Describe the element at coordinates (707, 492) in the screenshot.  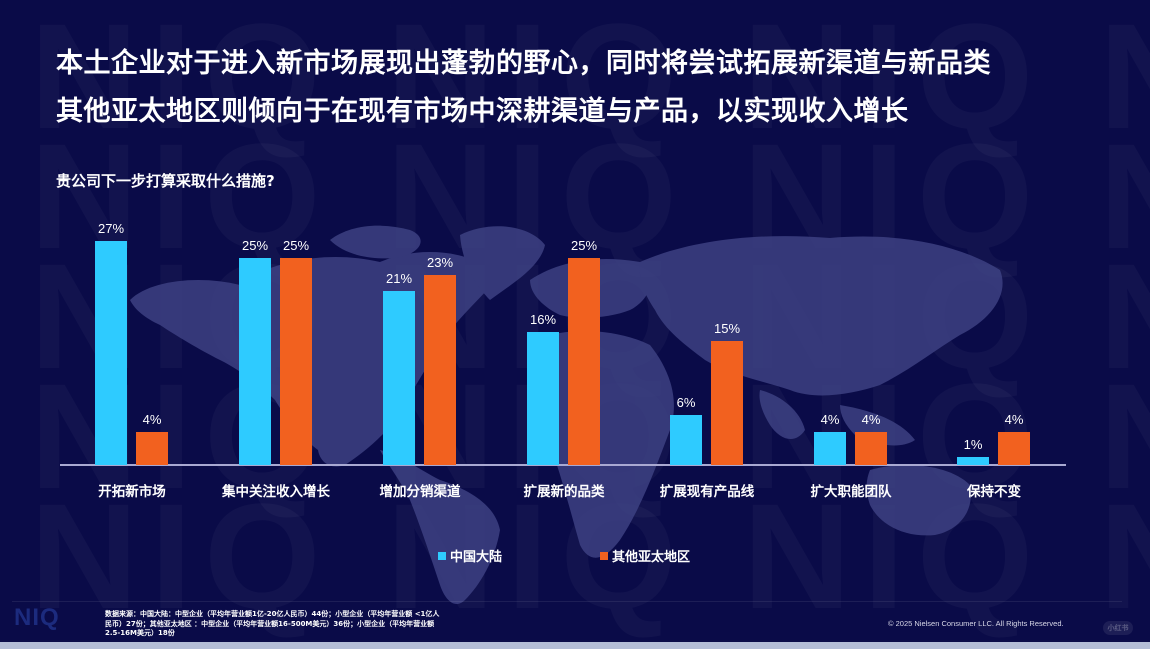
I see `category-label-4: 扩展现有产品线` at that location.